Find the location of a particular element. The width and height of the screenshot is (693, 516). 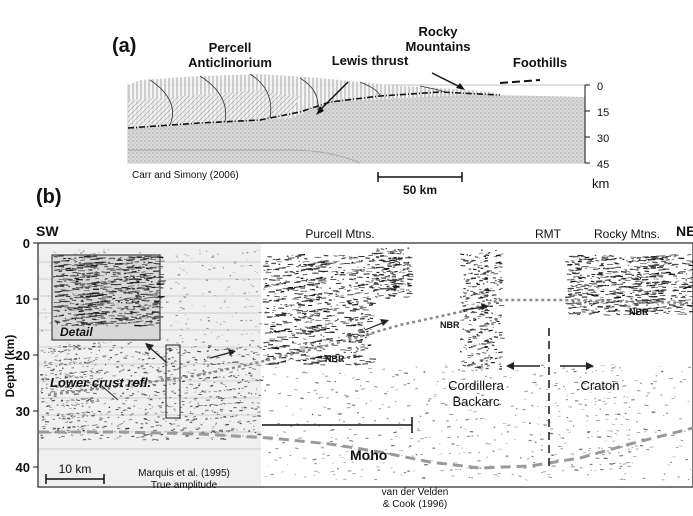

rmt-label: RMT is located at coordinates (548, 234).